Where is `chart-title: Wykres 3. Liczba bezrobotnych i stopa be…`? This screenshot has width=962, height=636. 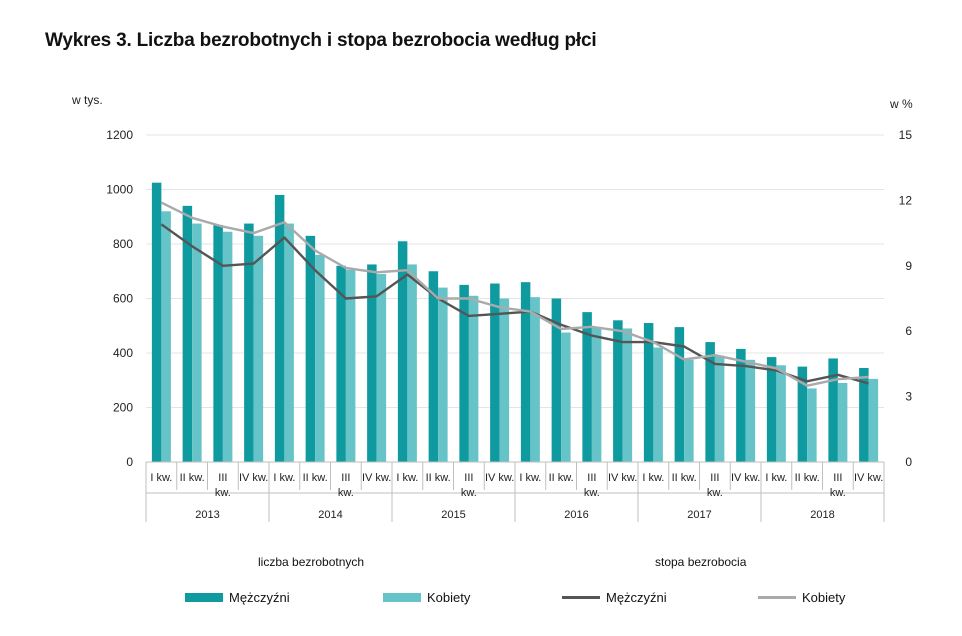
chart-title: Wykres 3. Liczba bezrobotnych i stopa be… is located at coordinates (321, 40).